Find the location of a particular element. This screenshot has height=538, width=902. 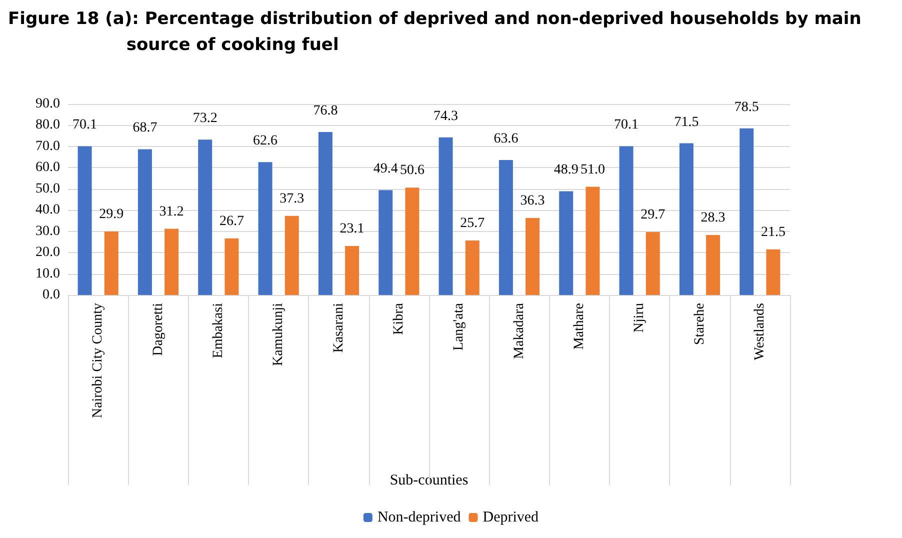

data-label: 76.8 is located at coordinates (325, 111).